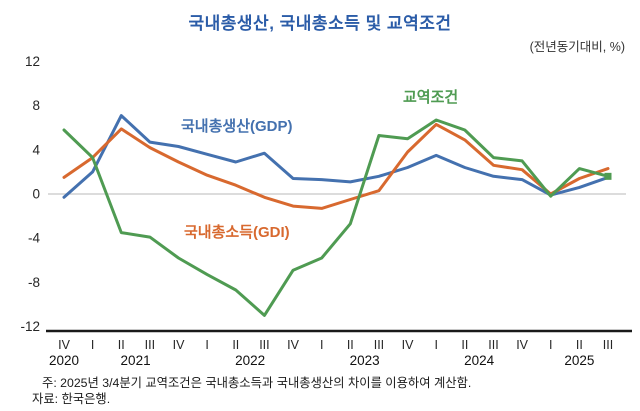 The height and width of the screenshot is (411, 640). I want to click on y-axis-tick-label: 8, so click(36, 105).